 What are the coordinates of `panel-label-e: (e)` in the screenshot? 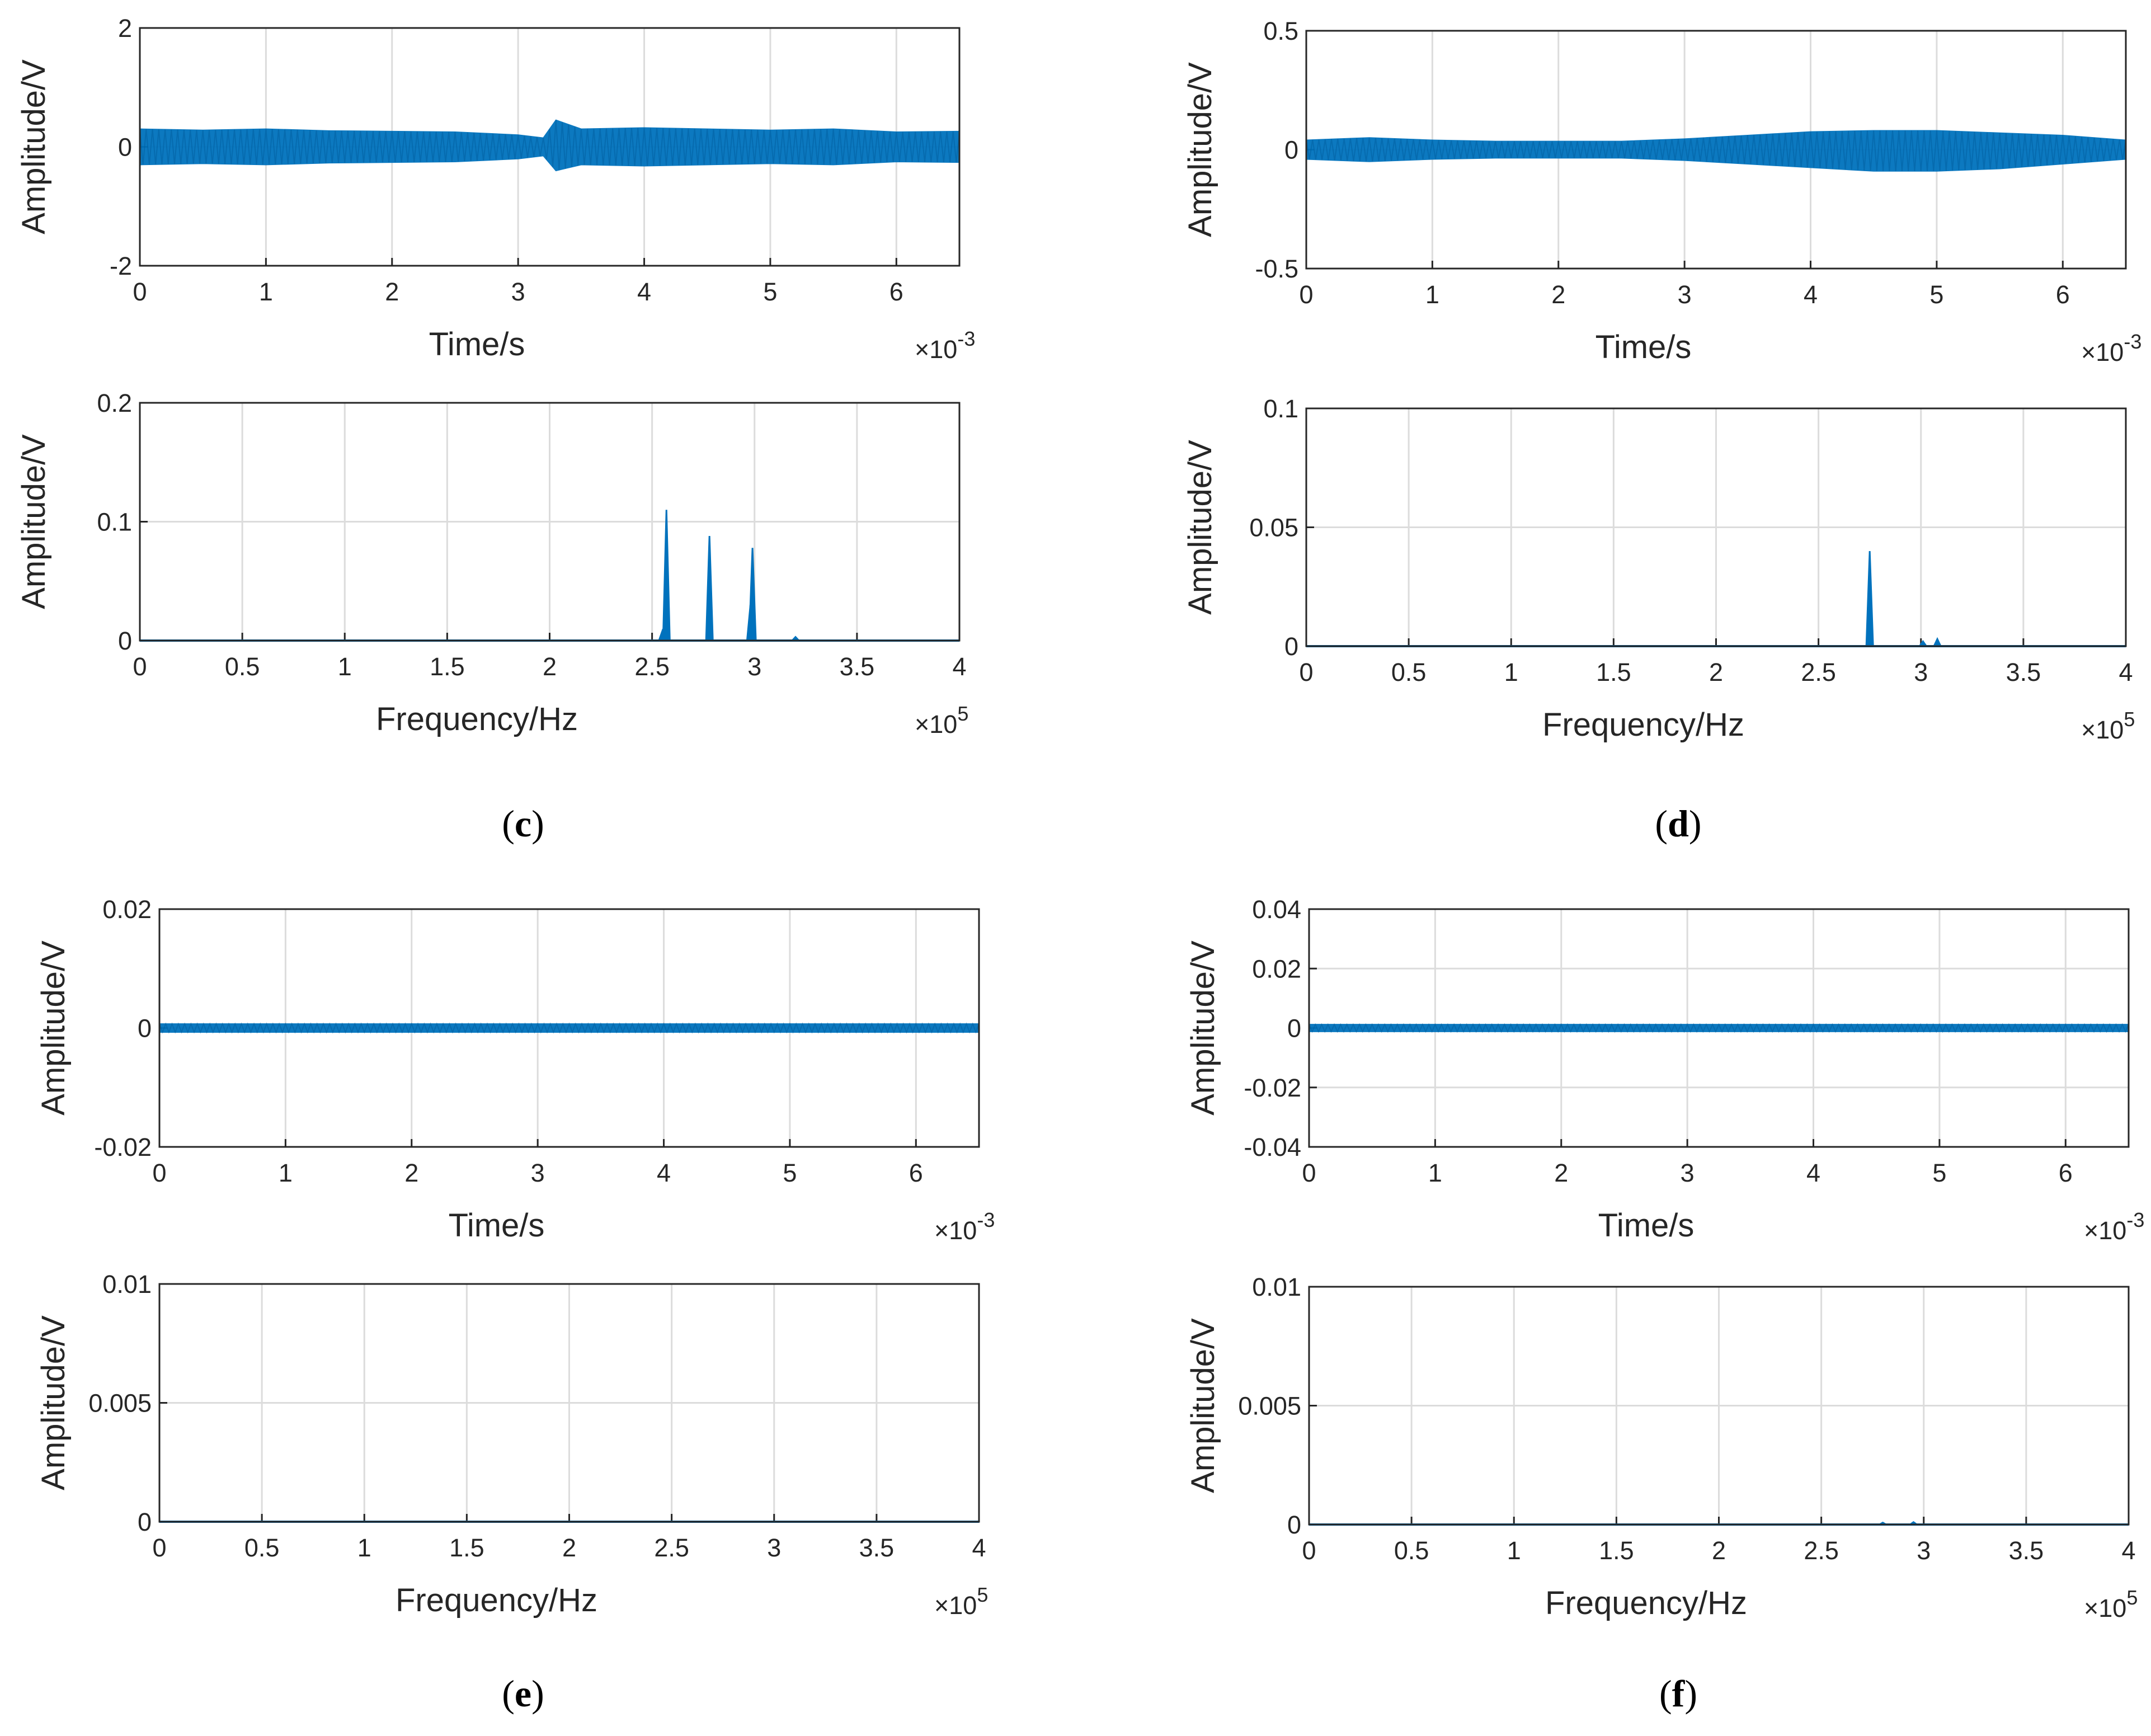 It's located at (523, 1693).